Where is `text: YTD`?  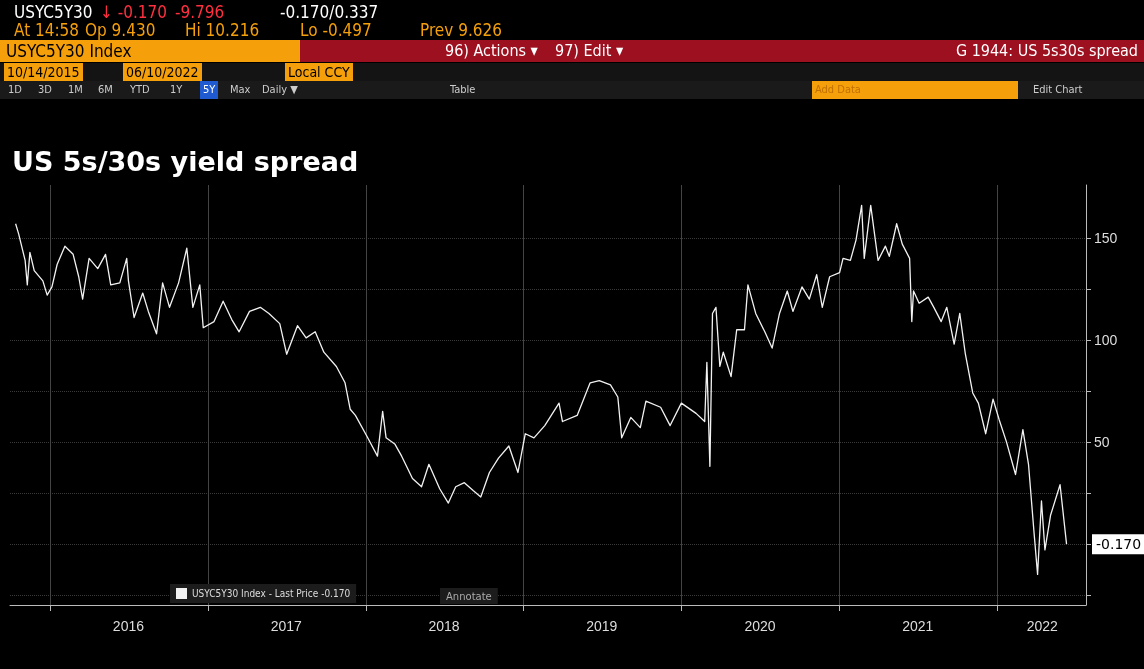
text: YTD is located at coordinates (140, 90).